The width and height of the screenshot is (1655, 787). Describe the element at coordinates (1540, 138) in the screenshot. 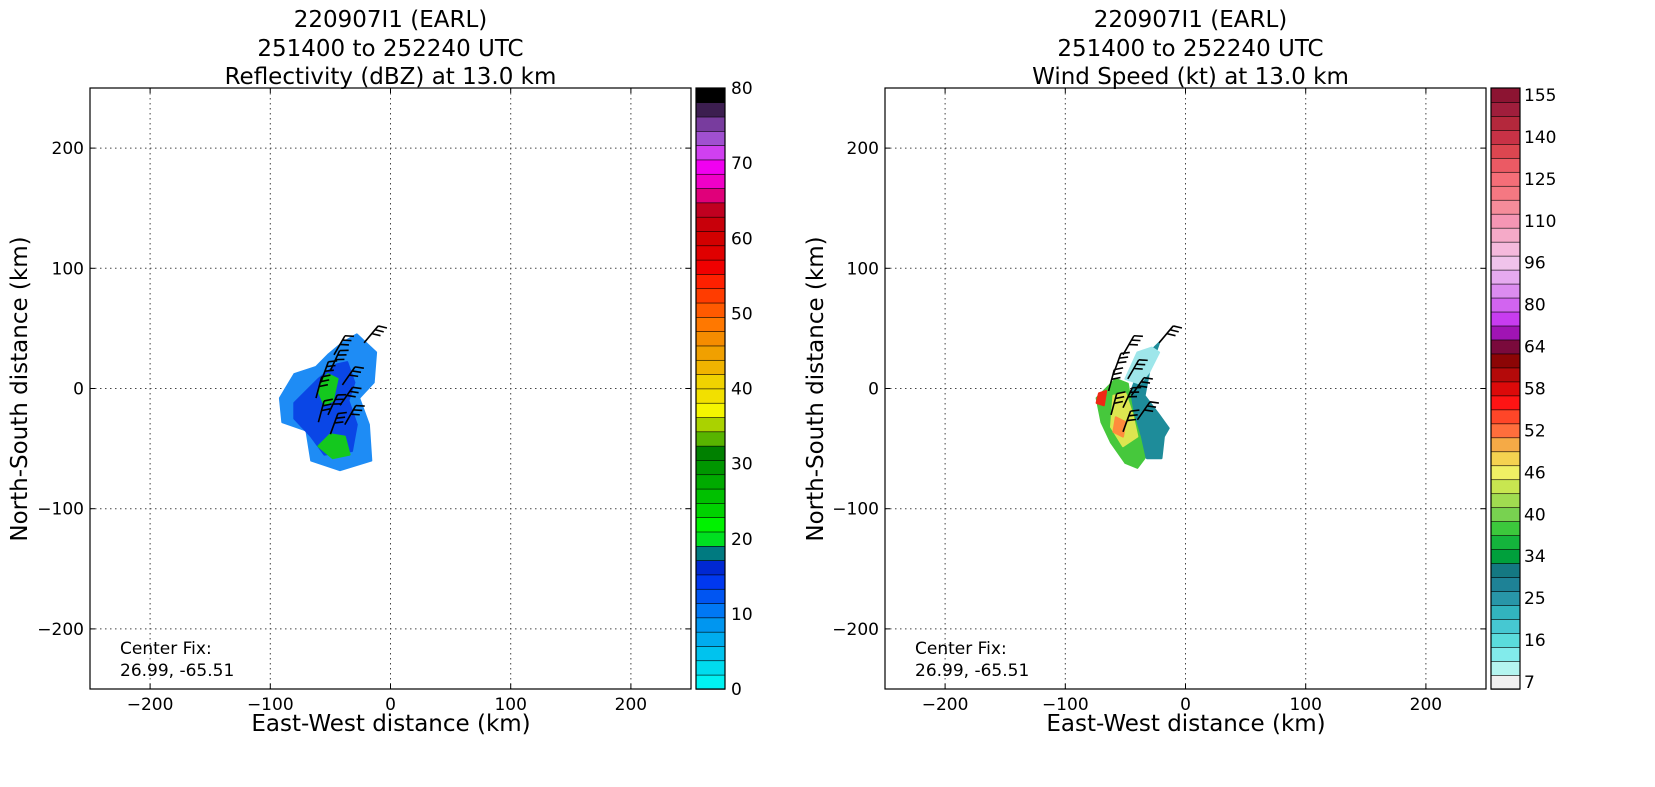

I see `colorbar-tick-label: 140` at that location.